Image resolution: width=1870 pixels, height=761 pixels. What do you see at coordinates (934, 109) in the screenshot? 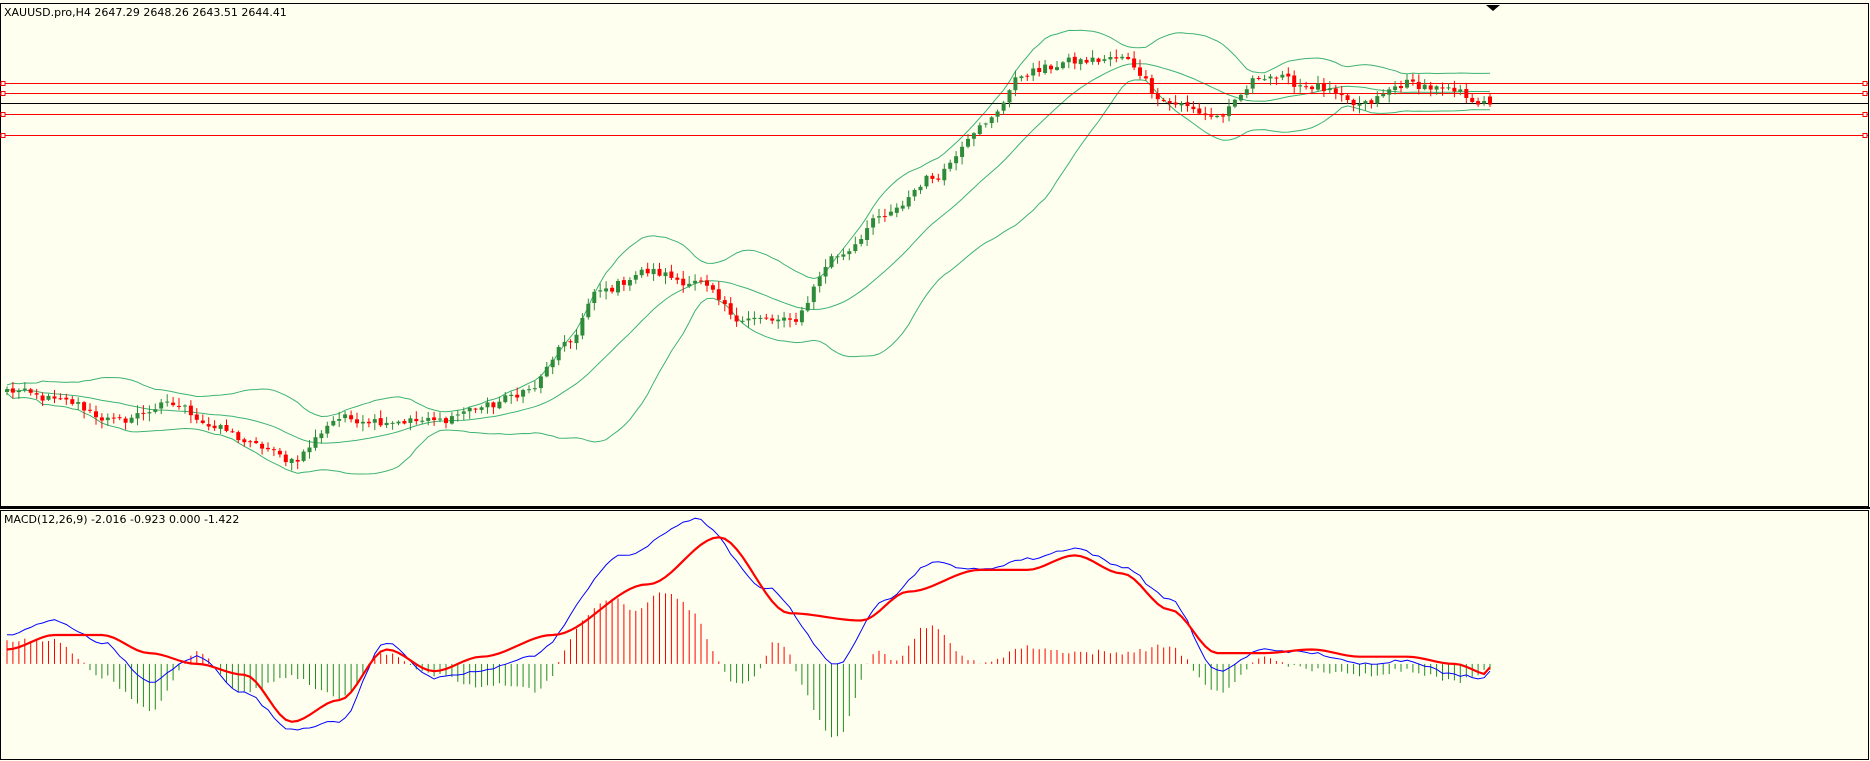
I see `horizontal-lines` at bounding box center [934, 109].